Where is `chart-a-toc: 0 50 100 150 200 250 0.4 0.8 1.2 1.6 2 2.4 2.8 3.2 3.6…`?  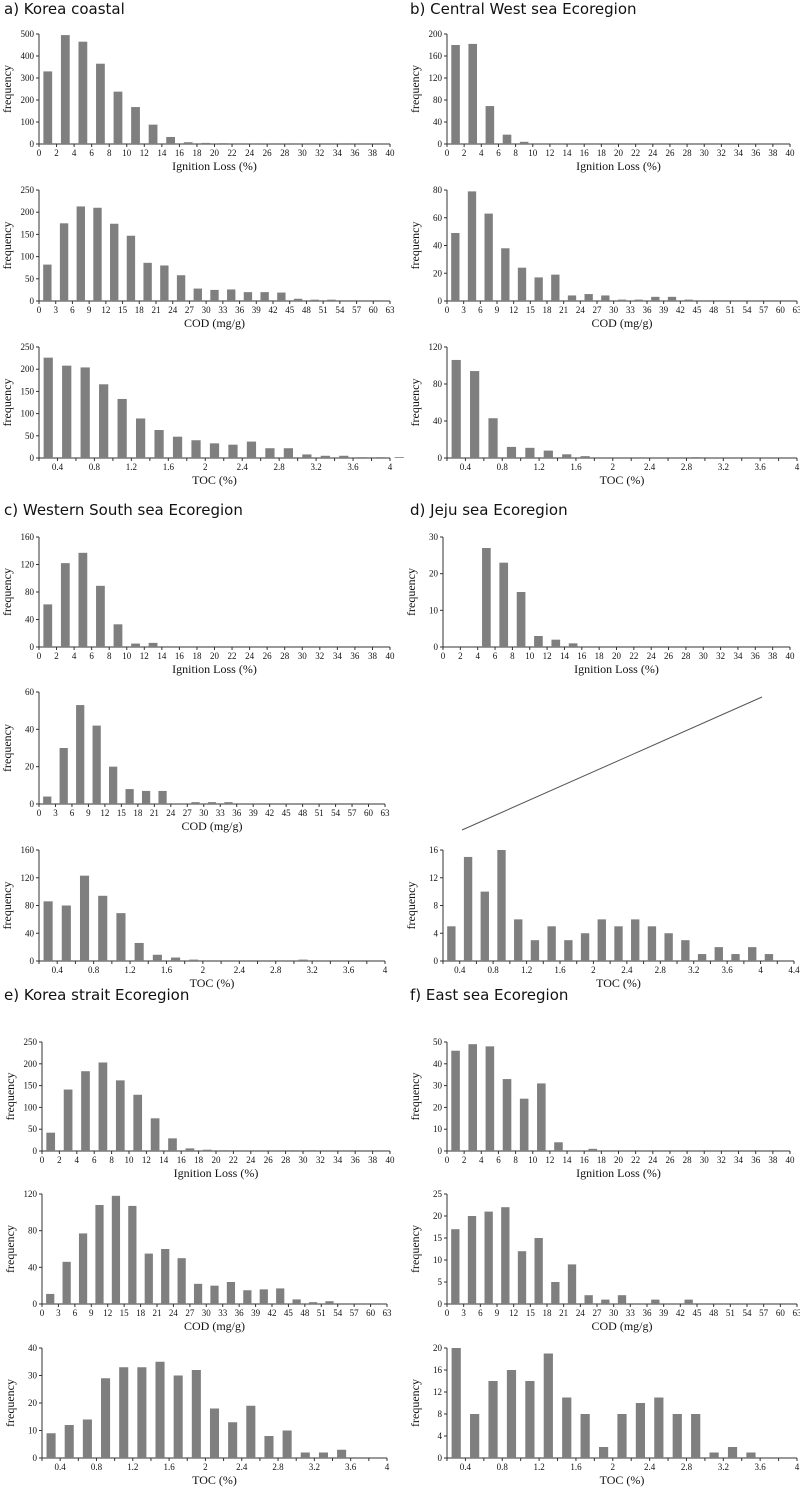
chart-a-toc: 0 50 100 150 200 250 0.4 0.8 1.2 1.6 2 2.4 2.8 3.2 3.6… is located at coordinates (202, 414).